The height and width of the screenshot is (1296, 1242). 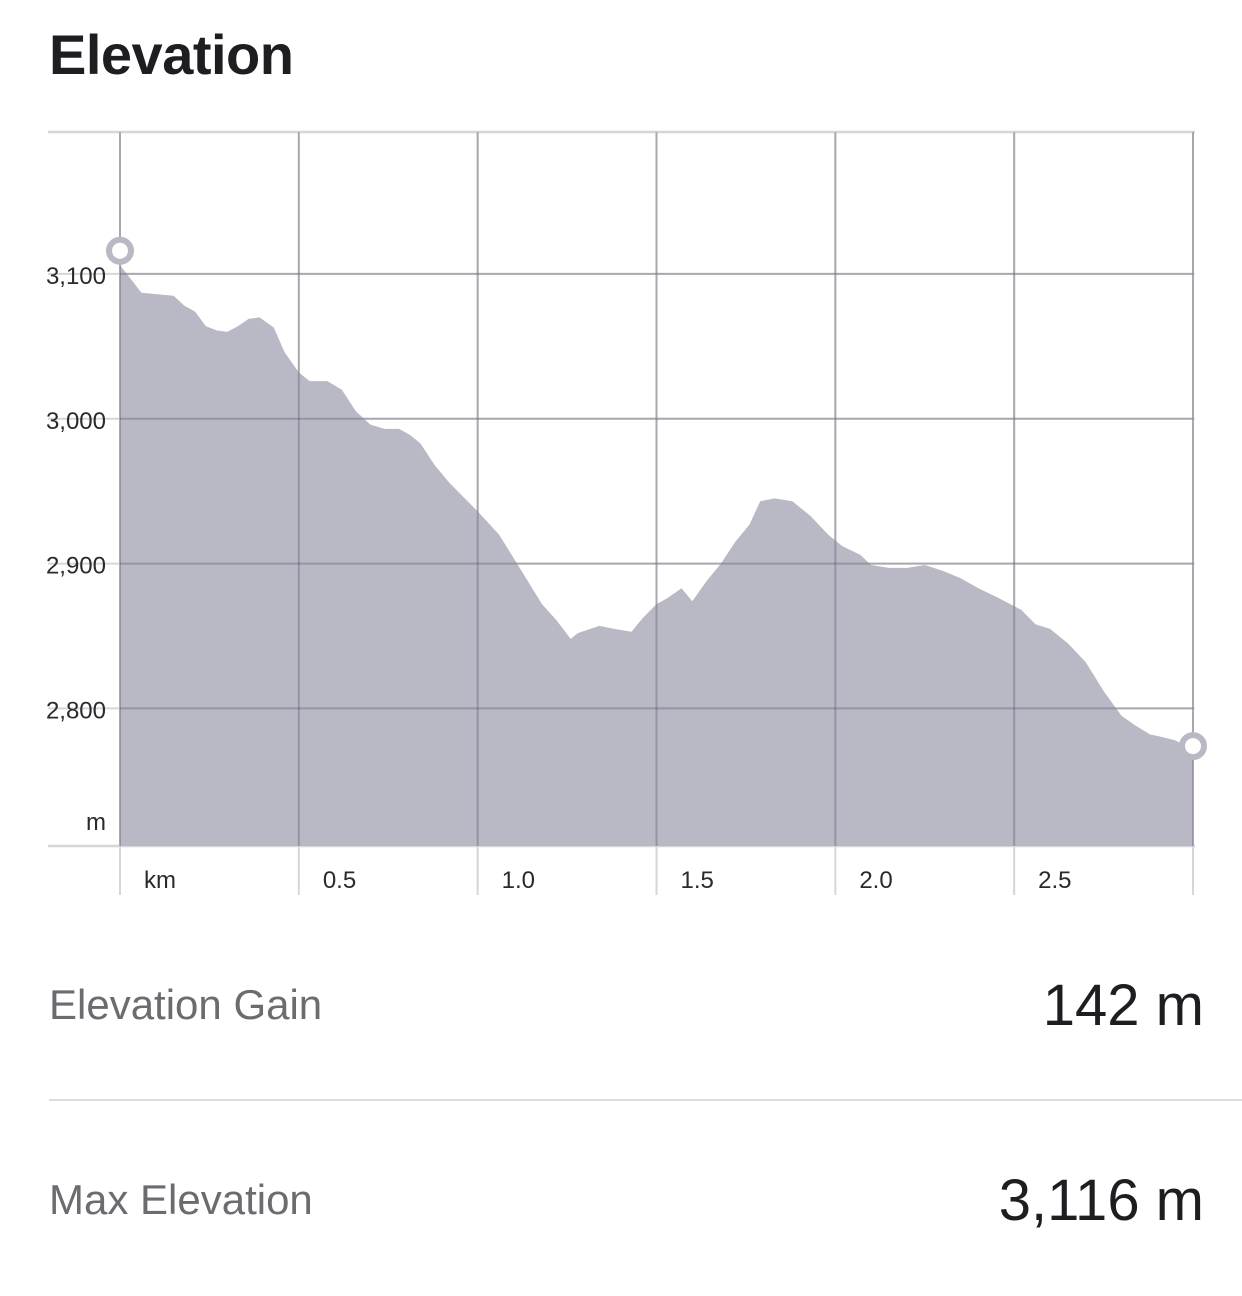 I want to click on elevation-gain-label: Elevation Gain, so click(x=186, y=1004).